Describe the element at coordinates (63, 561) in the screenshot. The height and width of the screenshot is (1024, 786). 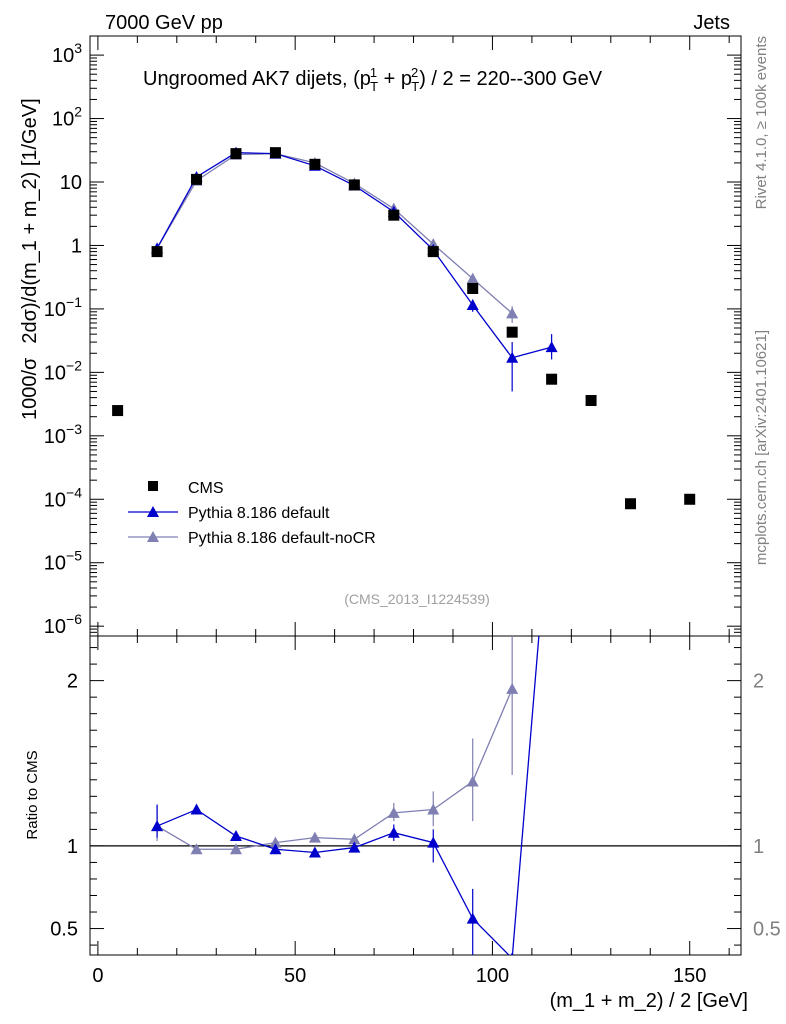
I see `main-y-tick-label: 10⁻⁵` at that location.